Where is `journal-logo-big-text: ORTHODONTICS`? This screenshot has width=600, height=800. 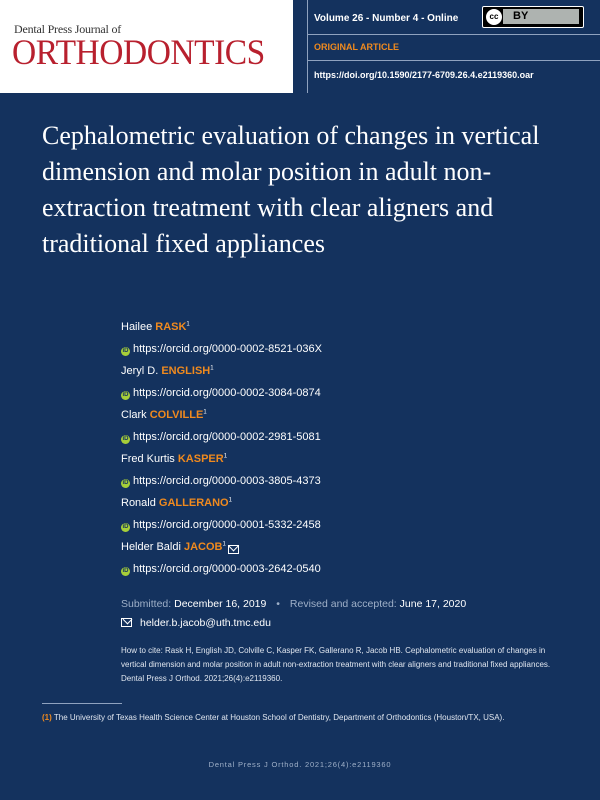
journal-logo-big-text: ORTHODONTICS is located at coordinates (138, 52).